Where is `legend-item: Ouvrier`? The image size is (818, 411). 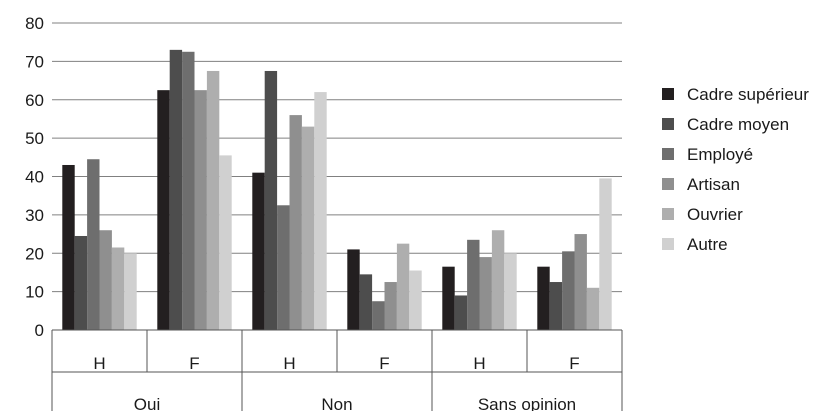 legend-item: Ouvrier is located at coordinates (740, 215).